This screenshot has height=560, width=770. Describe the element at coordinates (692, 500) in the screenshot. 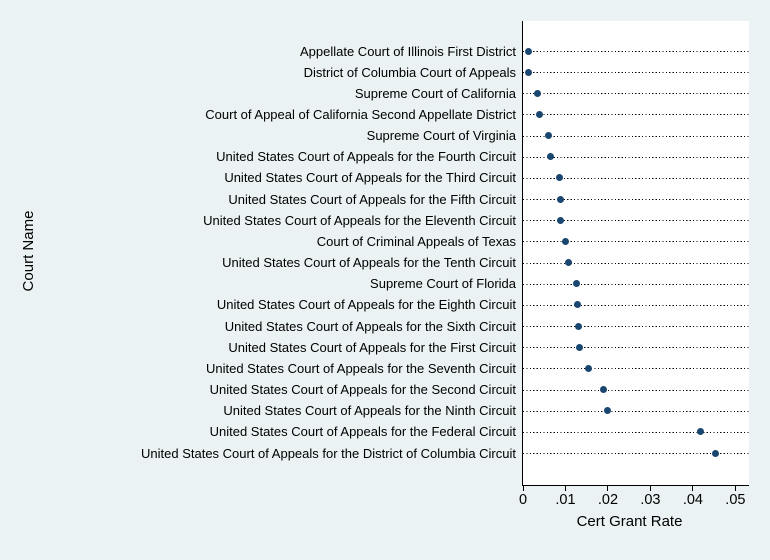

I see `x-tick-label: .04` at that location.